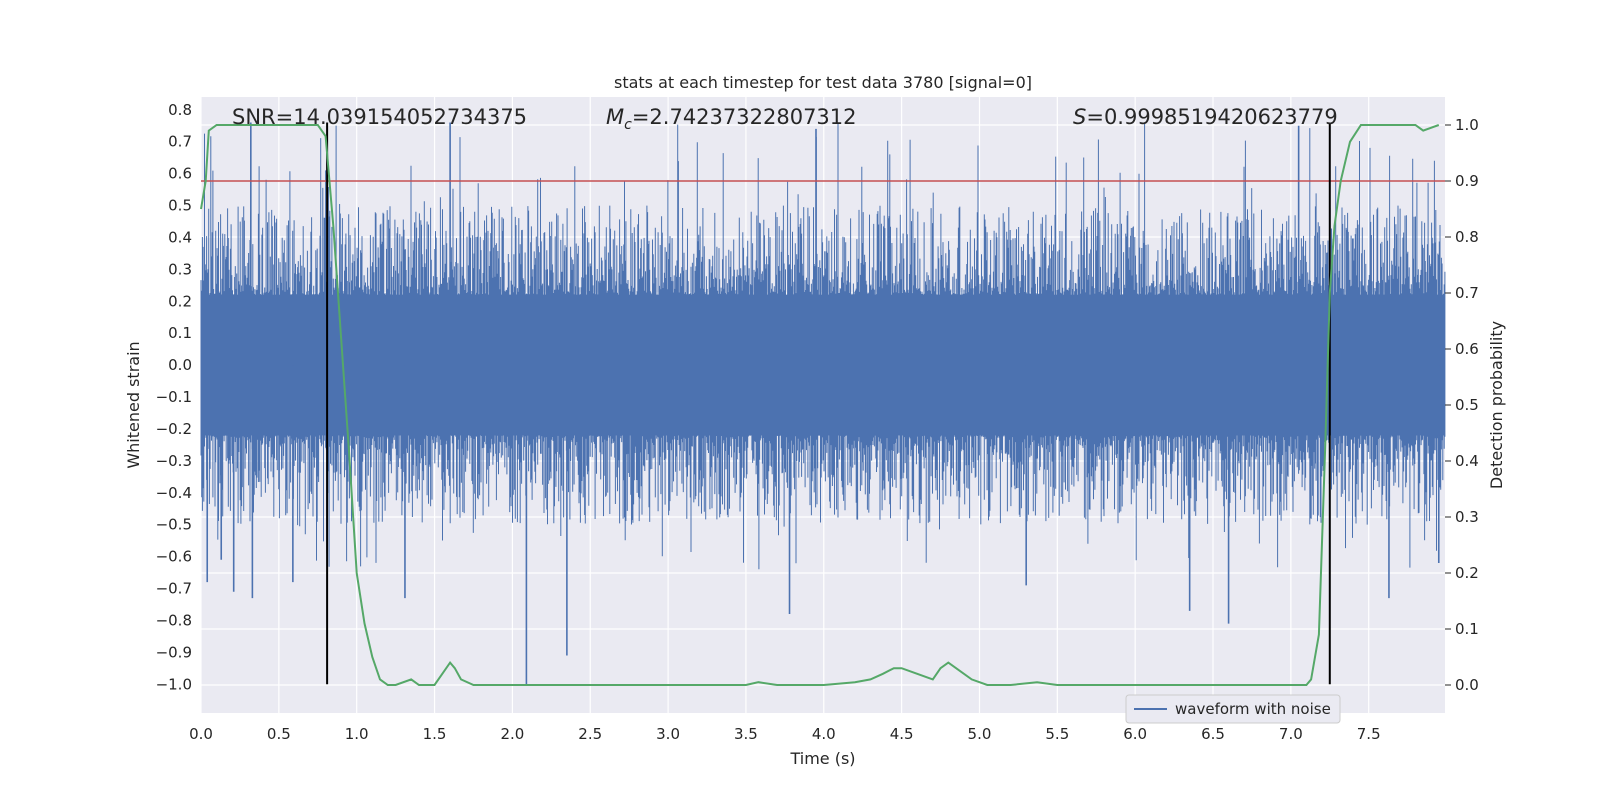  Describe the element at coordinates (201, 734) in the screenshot. I see `x-tick-label: 0.0` at that location.